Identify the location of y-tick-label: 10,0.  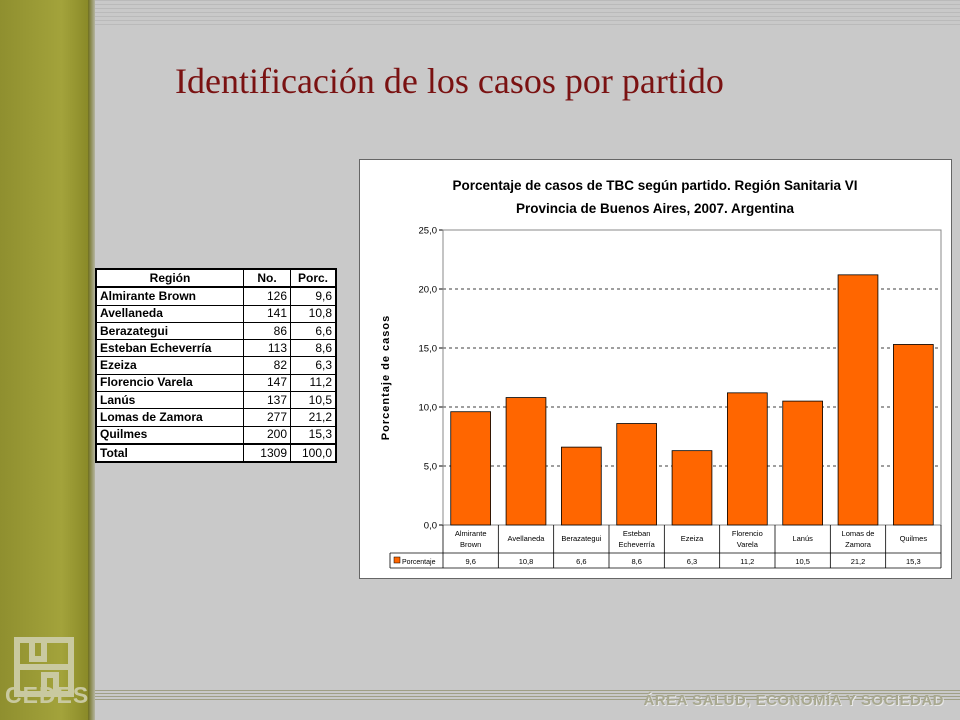
(428, 408).